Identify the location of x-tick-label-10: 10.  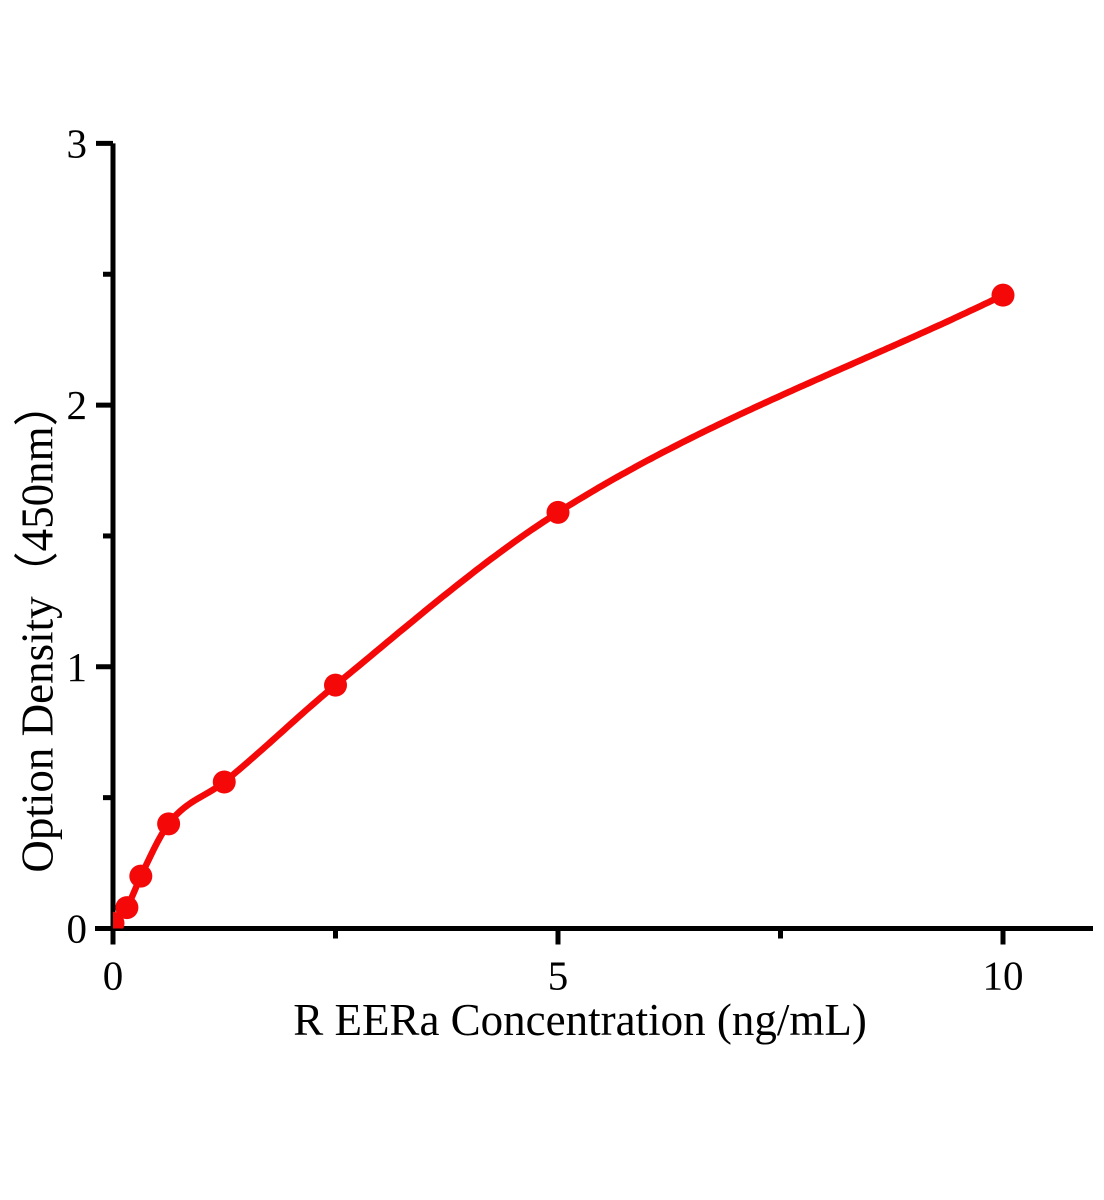
(1003, 976).